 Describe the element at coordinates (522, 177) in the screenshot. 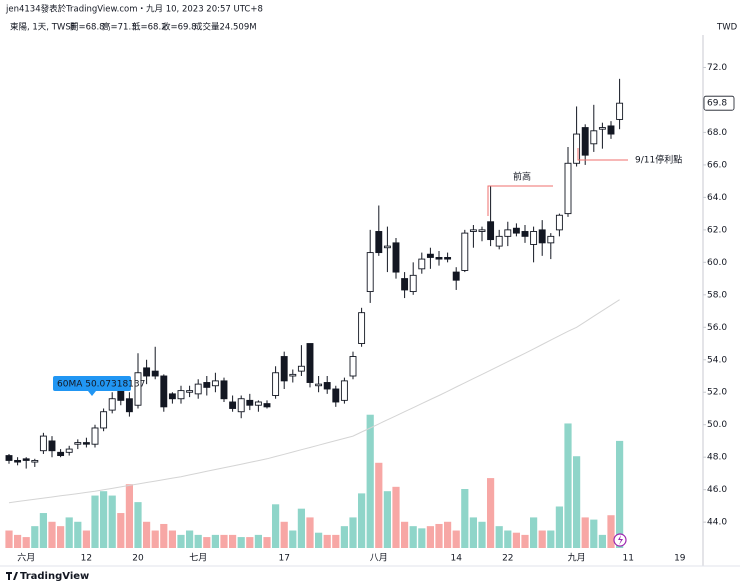

I see `annotation-text: 前高` at that location.